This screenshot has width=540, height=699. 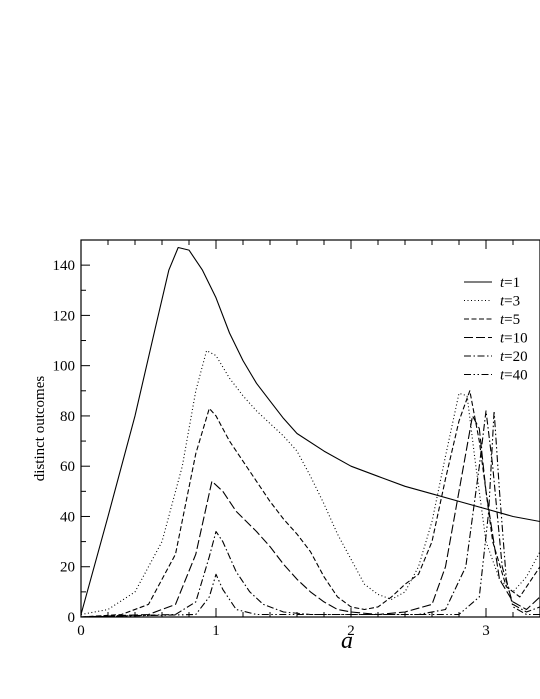 What do you see at coordinates (514, 357) in the screenshot?
I see `legend-label-5: t=20` at bounding box center [514, 357].